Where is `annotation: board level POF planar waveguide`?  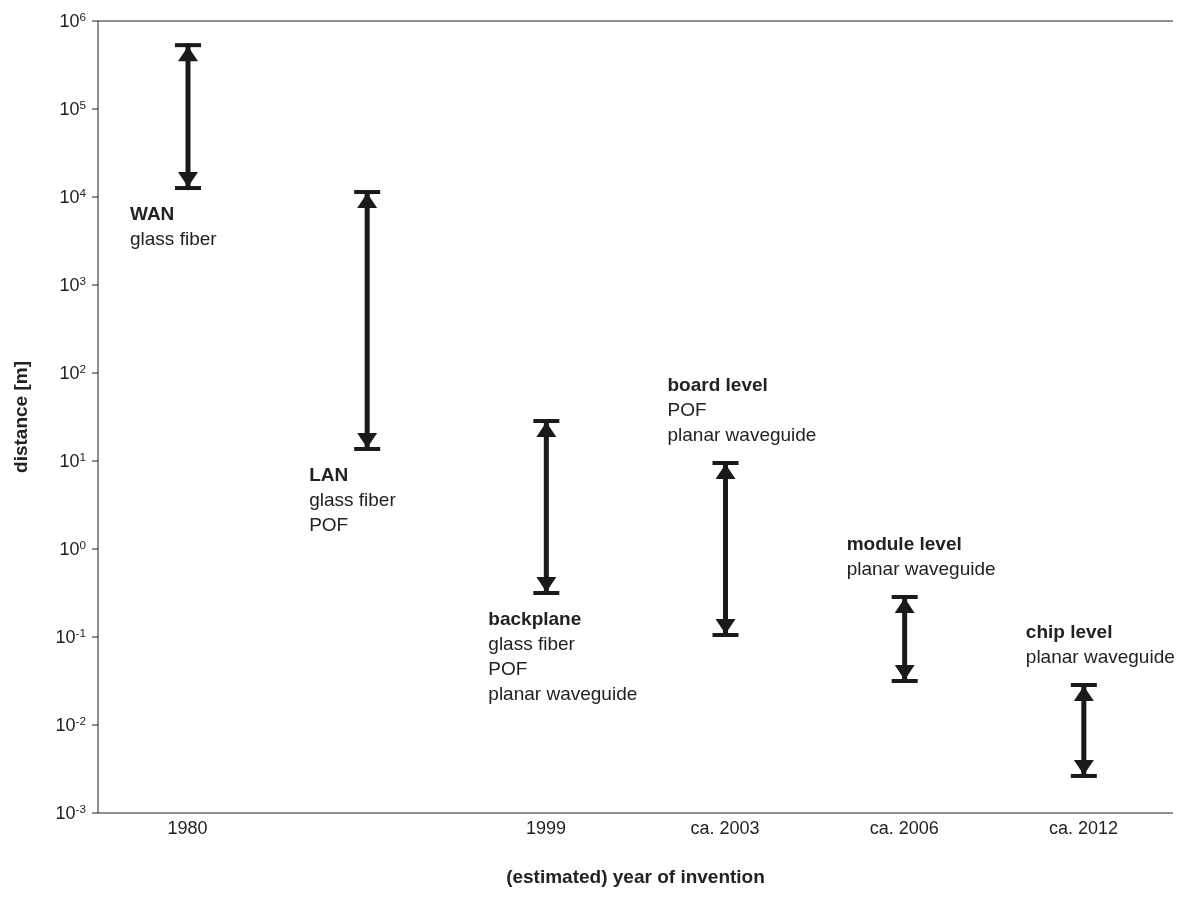 annotation: board level POF planar waveguide is located at coordinates (742, 409).